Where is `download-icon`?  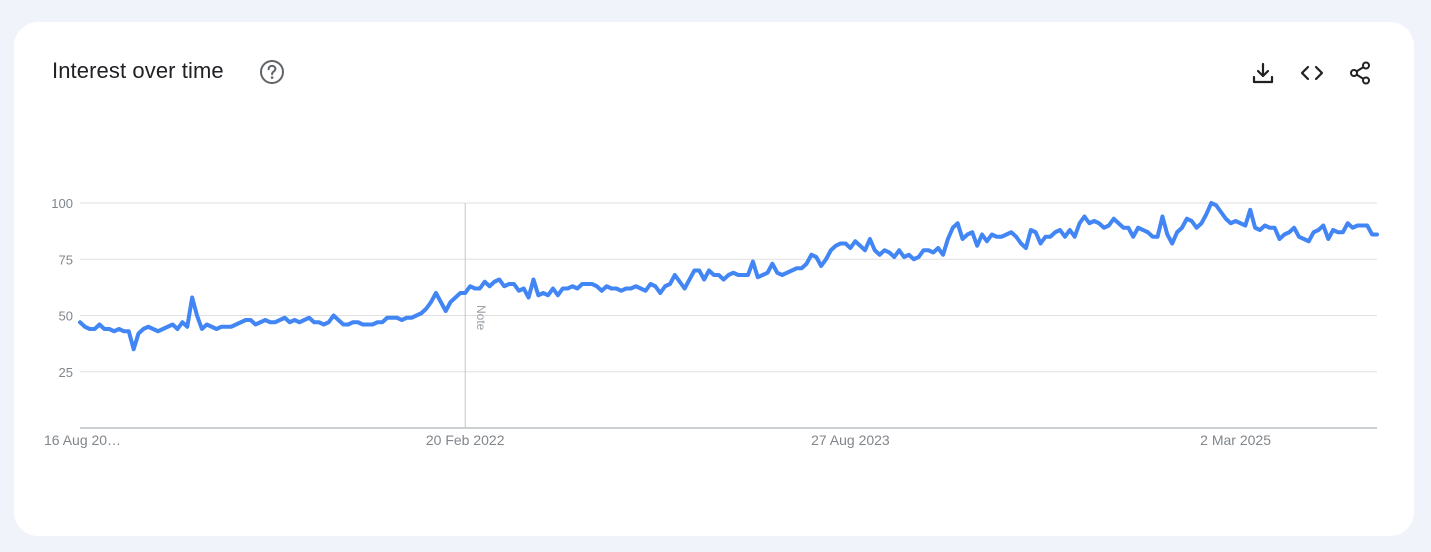
download-icon is located at coordinates (1263, 73).